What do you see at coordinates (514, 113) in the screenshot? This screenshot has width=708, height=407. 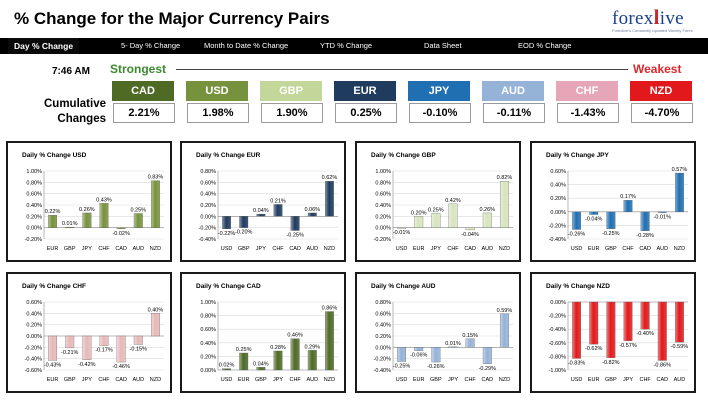 I see `currency-value-aud: -0.11%` at bounding box center [514, 113].